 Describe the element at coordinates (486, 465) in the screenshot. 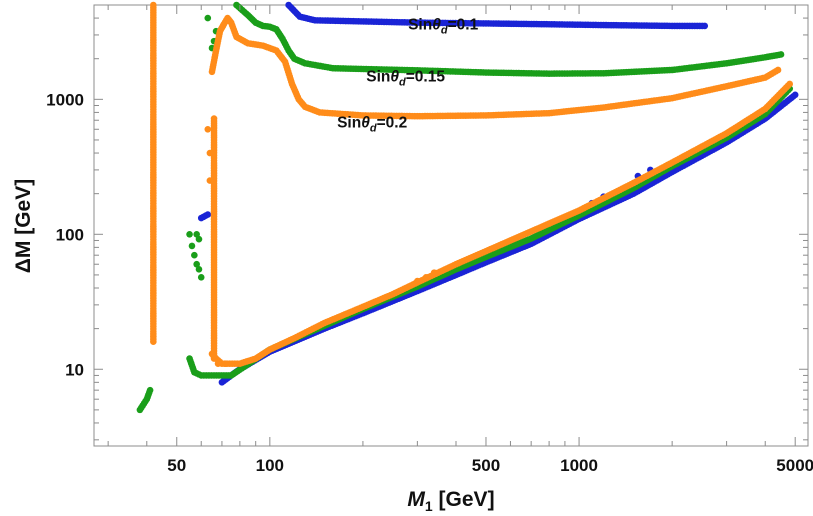

I see `x-tick-label: 500` at that location.